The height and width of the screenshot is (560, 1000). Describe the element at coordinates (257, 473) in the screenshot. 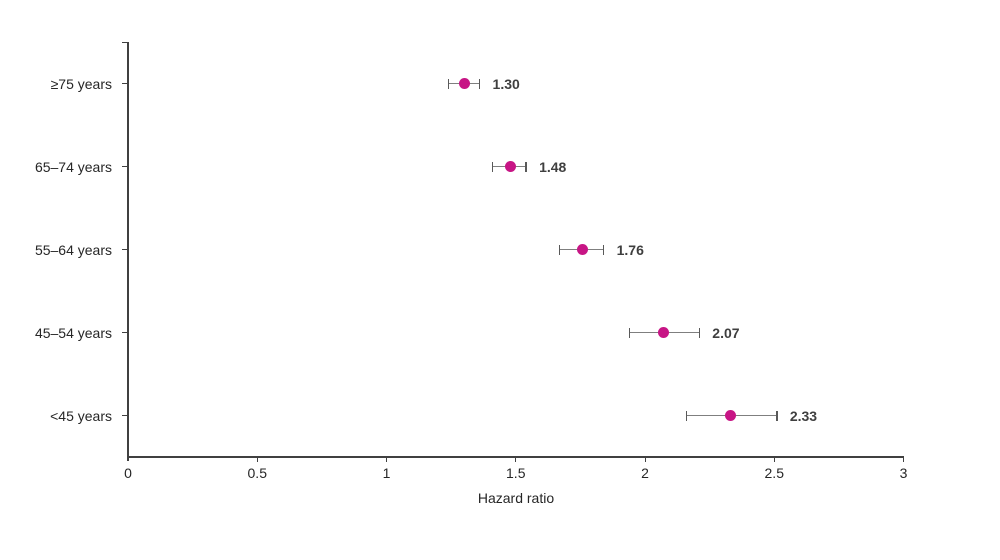

I see `x-axis-tick-label: 0.5` at that location.